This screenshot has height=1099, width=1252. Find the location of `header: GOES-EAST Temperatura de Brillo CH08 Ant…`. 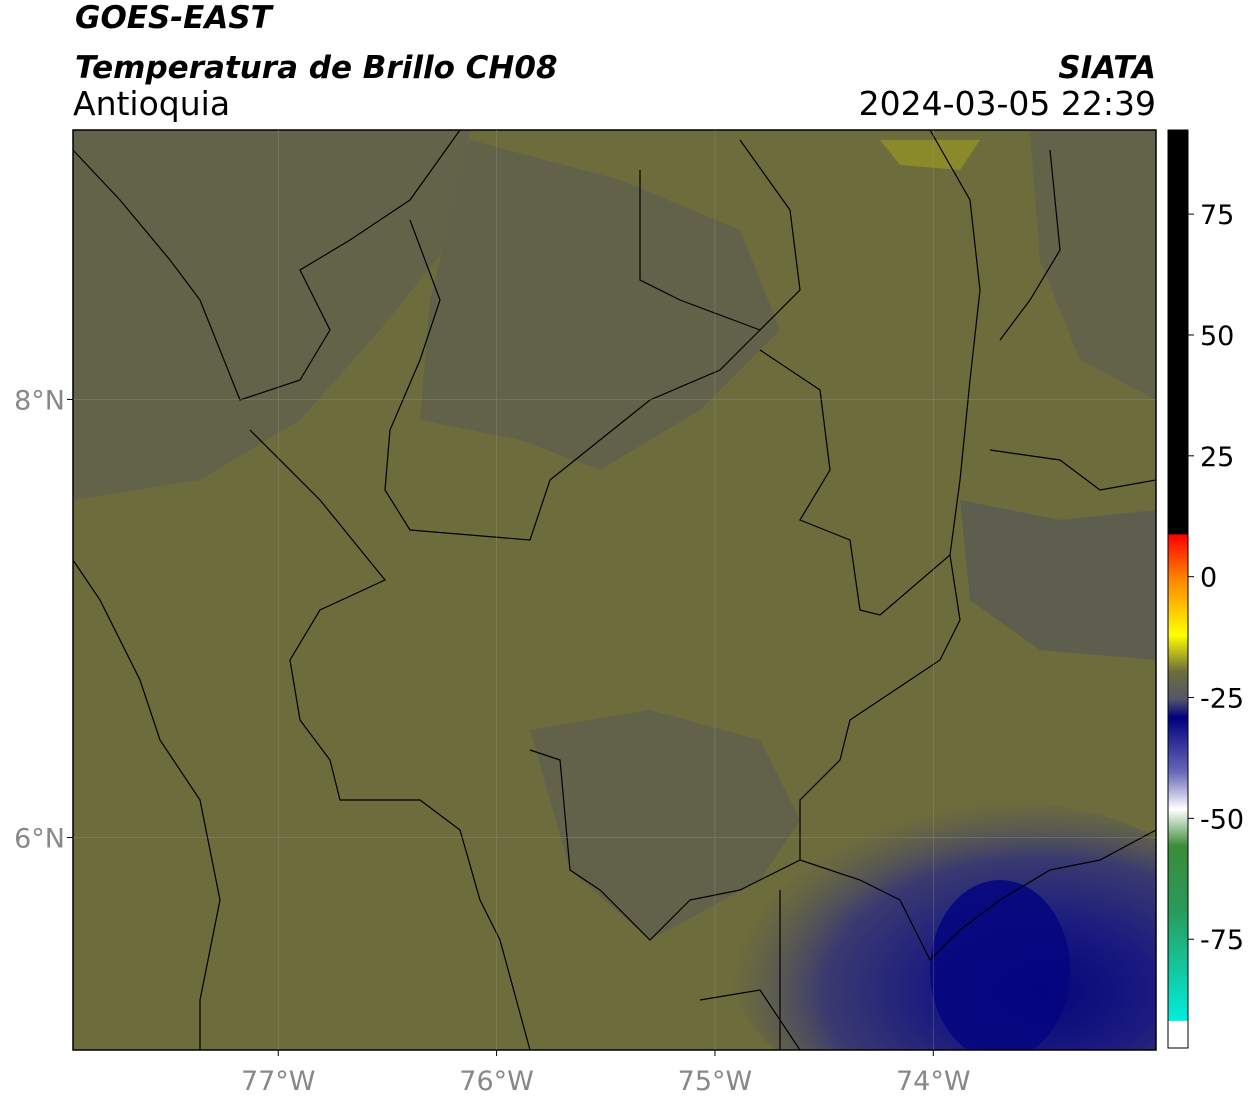

header: GOES-EAST Temperatura de Brillo CH08 Ant… is located at coordinates (614, 61).